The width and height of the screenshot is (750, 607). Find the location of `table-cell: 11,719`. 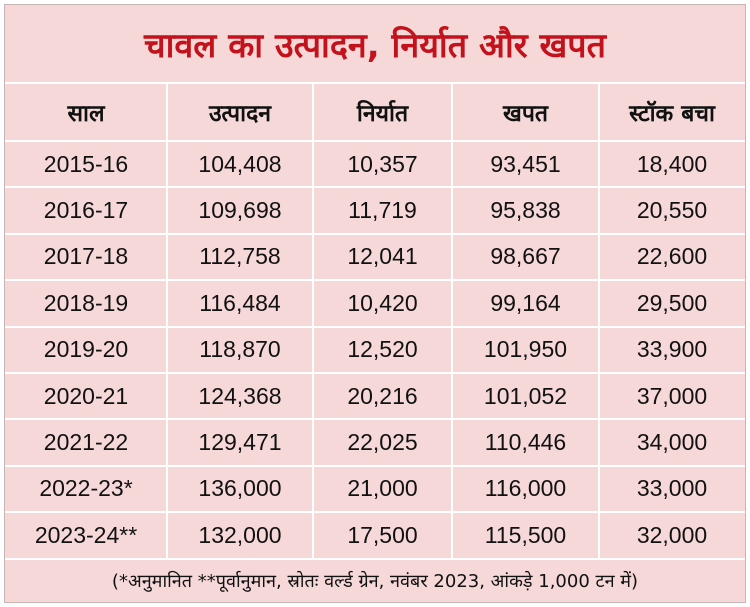

table-cell: 11,719 is located at coordinates (382, 210).